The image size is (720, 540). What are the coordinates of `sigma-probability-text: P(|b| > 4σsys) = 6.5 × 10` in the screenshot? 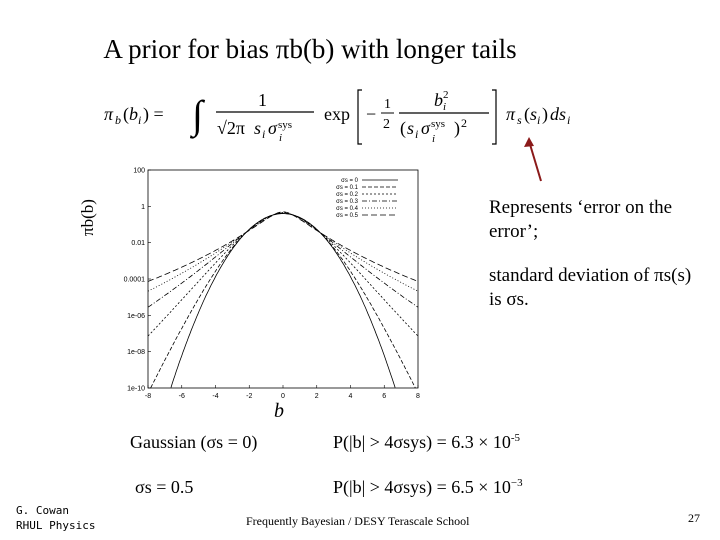 It's located at (422, 487).